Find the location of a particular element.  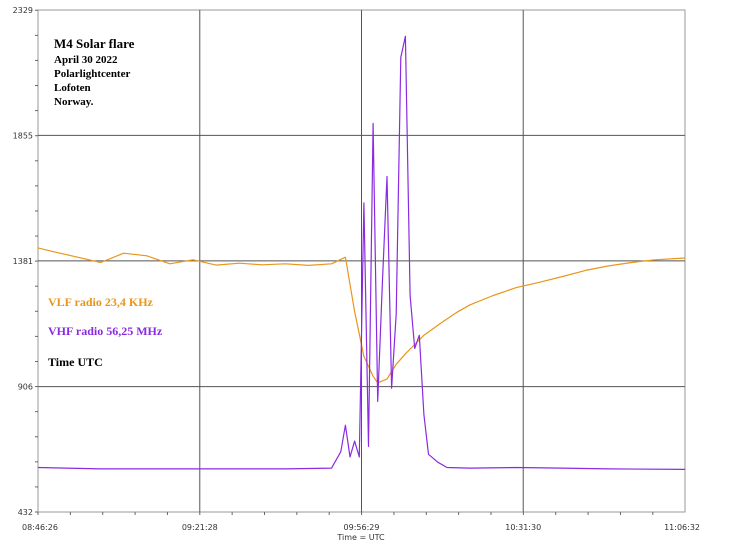

x-tick-label: 11:06:32 is located at coordinates (682, 527).